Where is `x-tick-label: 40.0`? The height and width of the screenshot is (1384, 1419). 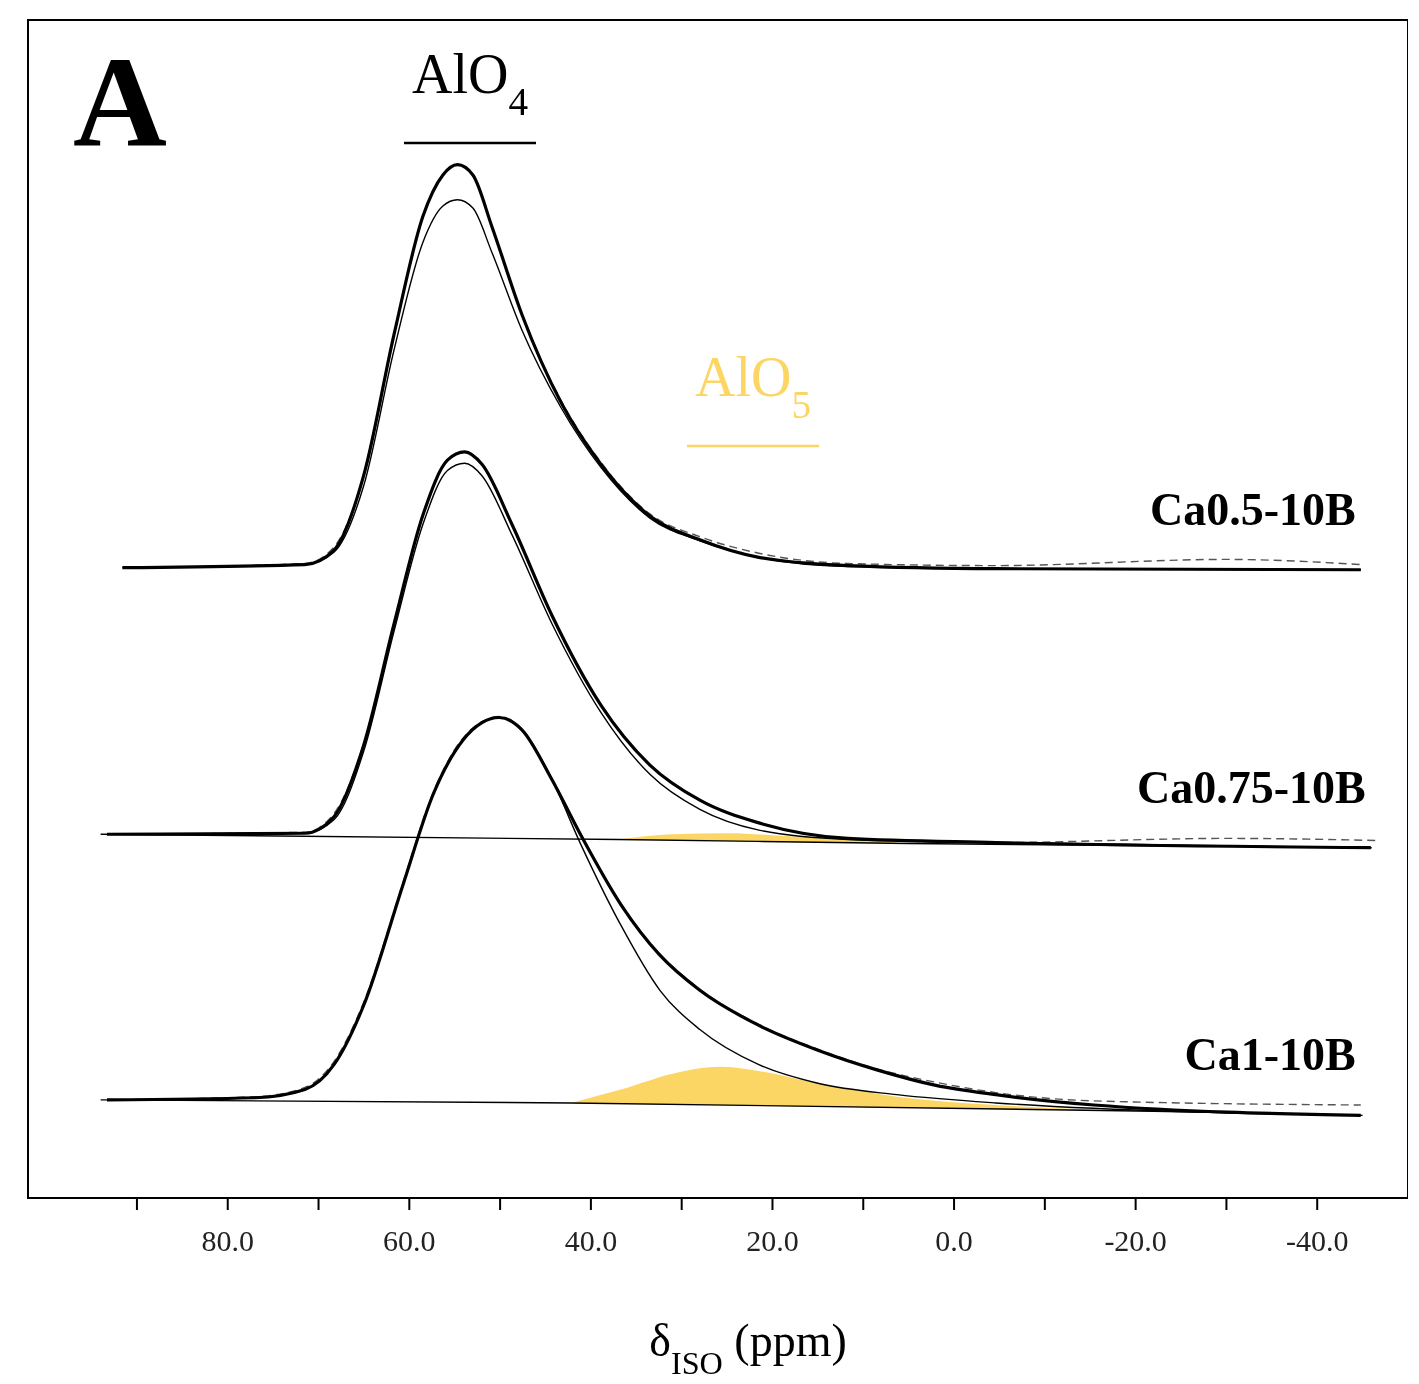 x-tick-label: 40.0 is located at coordinates (591, 1241).